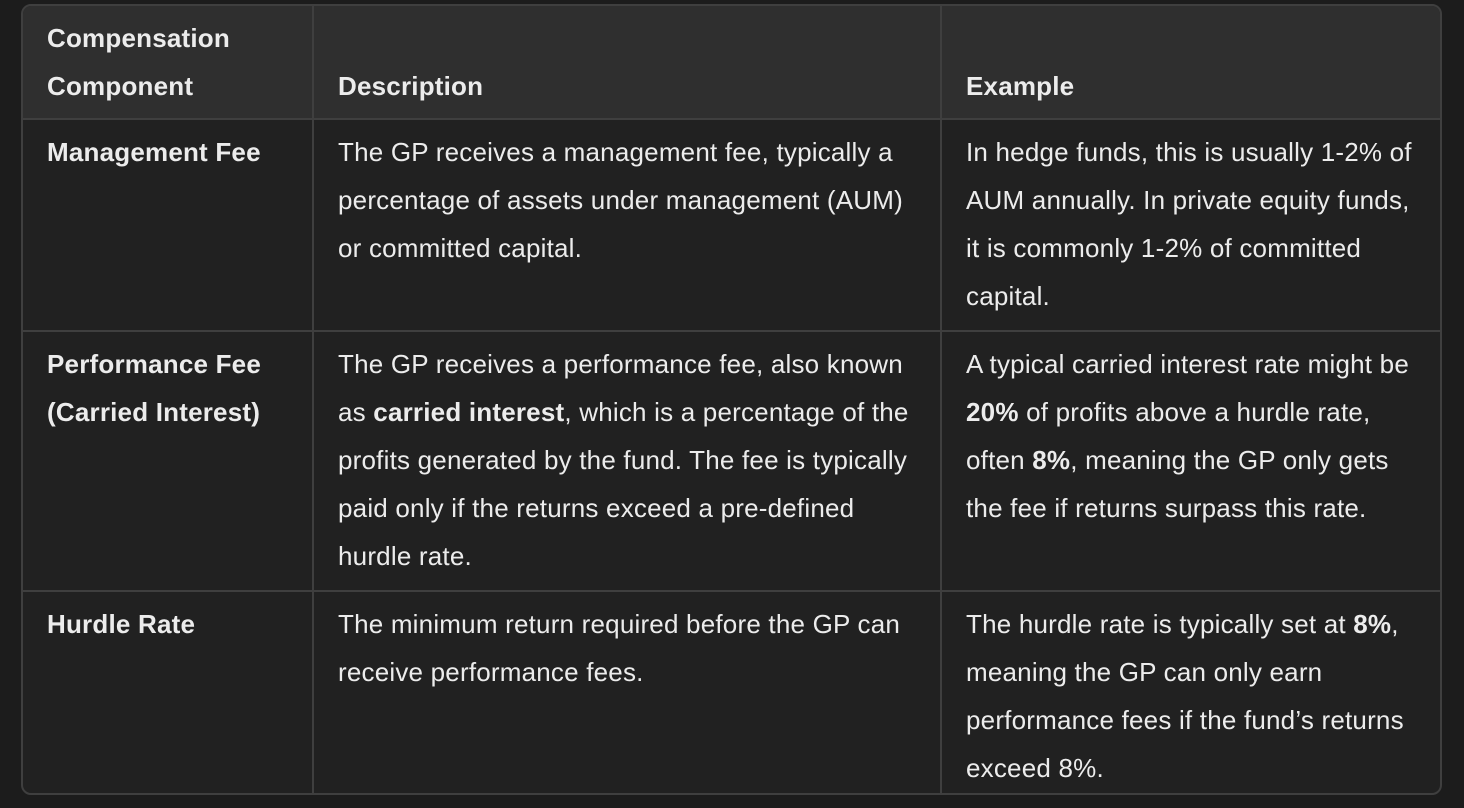 Image resolution: width=1464 pixels, height=808 pixels. Describe the element at coordinates (469, 412) in the screenshot. I see `description-bold-term: carried interest` at that location.